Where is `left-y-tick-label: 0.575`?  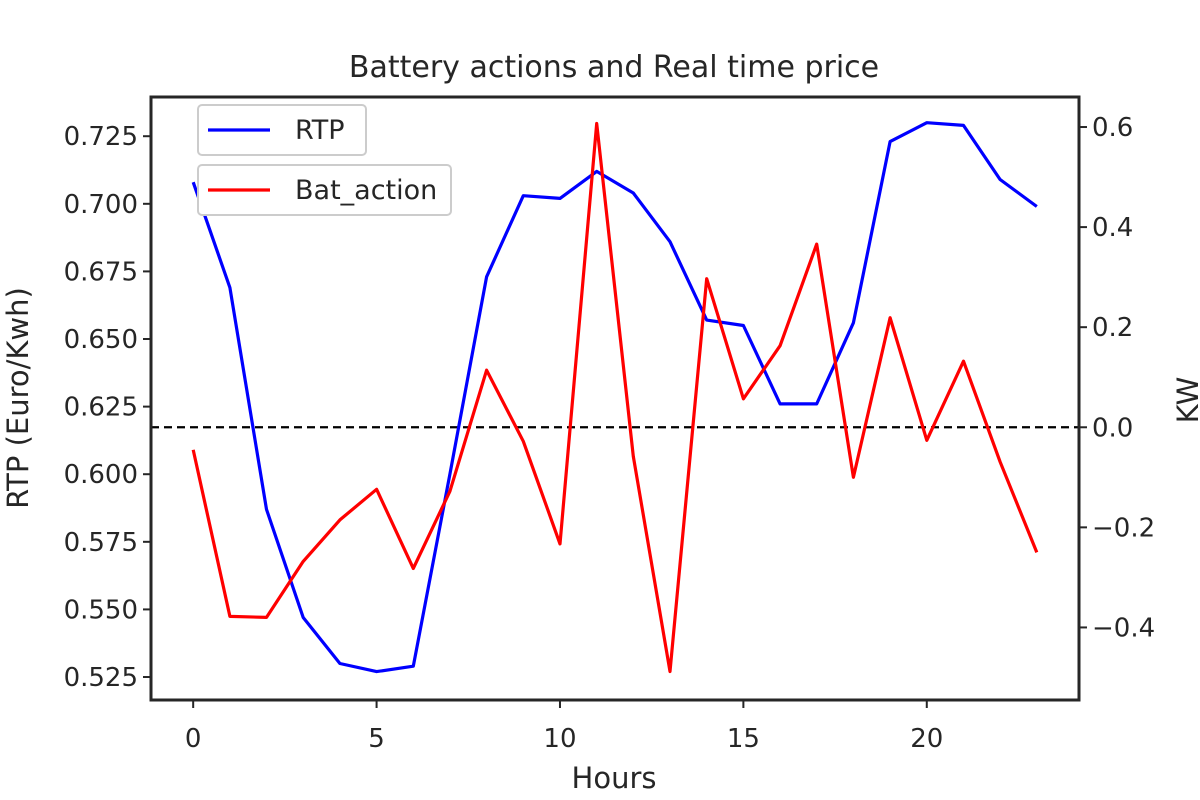
left-y-tick-label: 0.575 is located at coordinates (101, 543).